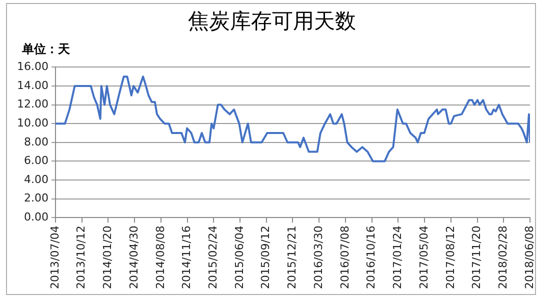 This screenshot has height=300, width=550. What do you see at coordinates (187, 258) in the screenshot?
I see `x-tick-label: 2014/11/16` at bounding box center [187, 258].